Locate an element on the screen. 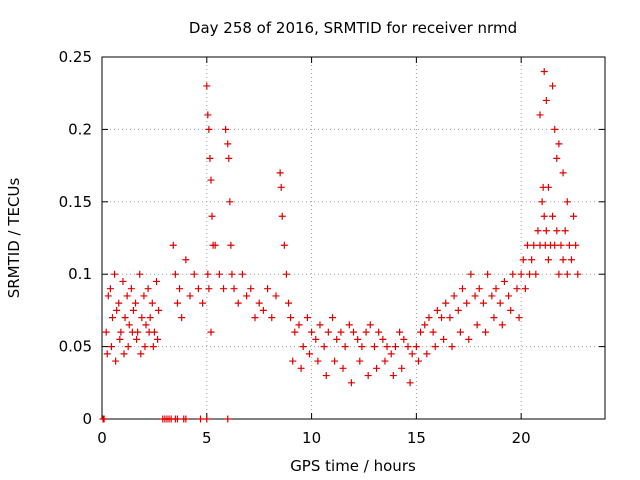 This screenshot has width=640, height=480. x-tick-label: 20 is located at coordinates (521, 438).